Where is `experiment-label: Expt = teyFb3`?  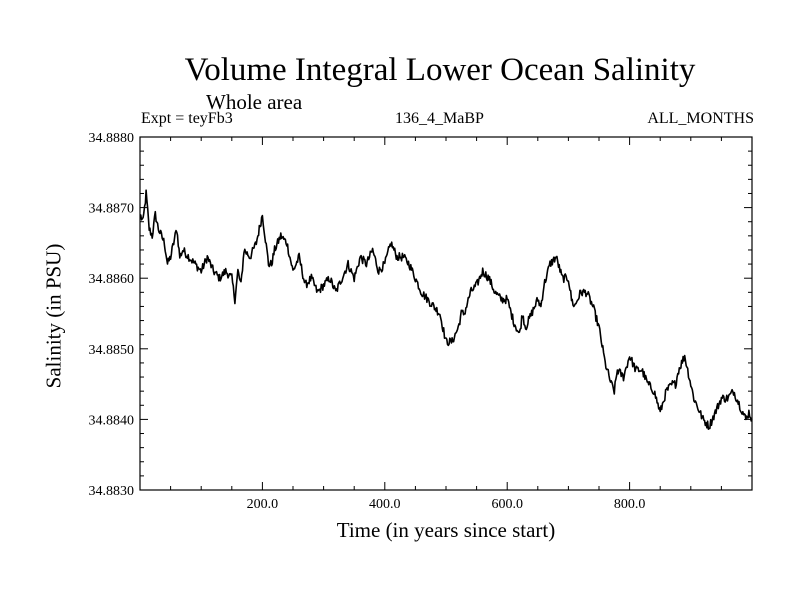
experiment-label: Expt = teyFb3 is located at coordinates (187, 118).